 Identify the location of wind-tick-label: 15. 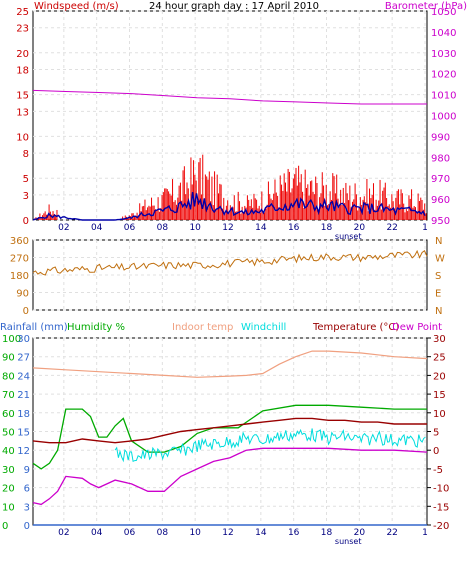
(22, 96).